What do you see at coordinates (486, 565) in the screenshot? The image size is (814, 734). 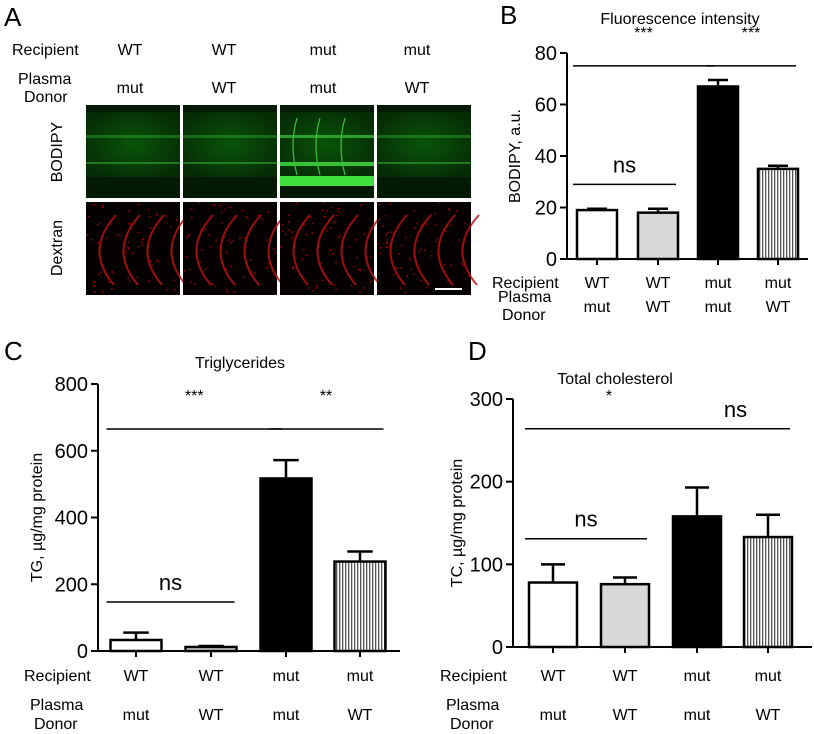 I see `y-tick-label: 100` at bounding box center [486, 565].